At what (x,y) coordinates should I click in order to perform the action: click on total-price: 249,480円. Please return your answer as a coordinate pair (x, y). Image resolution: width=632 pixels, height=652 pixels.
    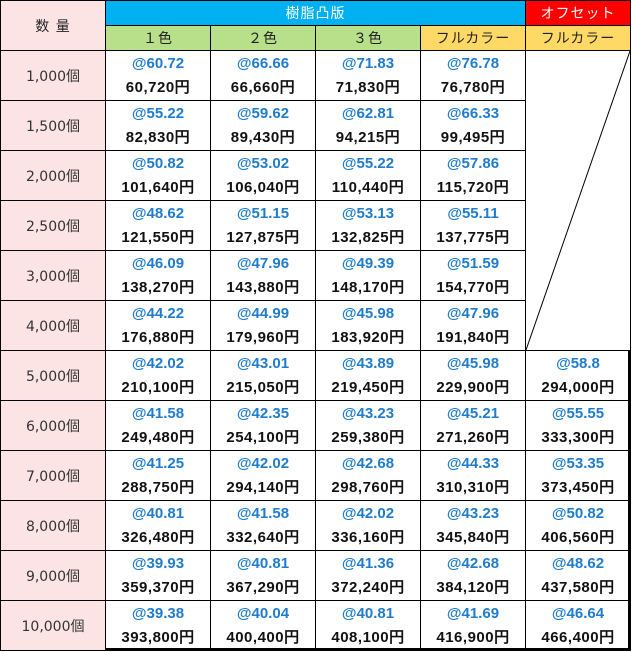
    Looking at the image, I should click on (158, 437).